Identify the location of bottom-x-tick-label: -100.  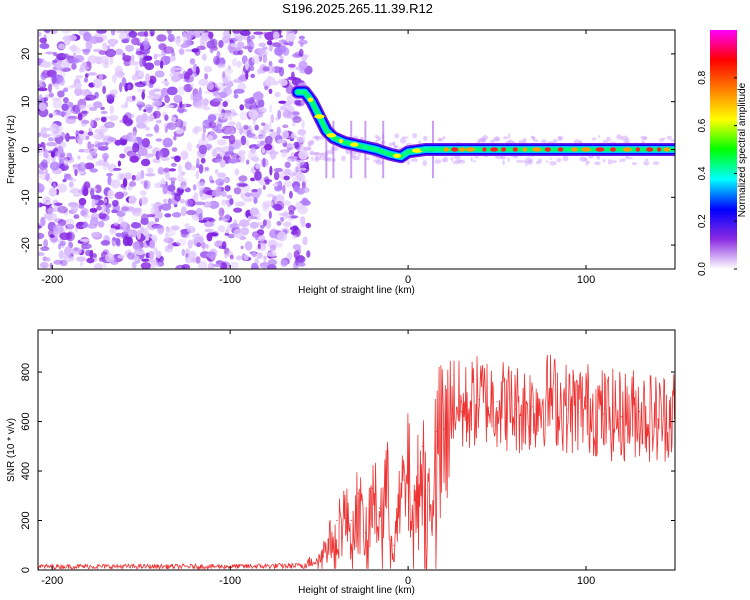
(230, 581).